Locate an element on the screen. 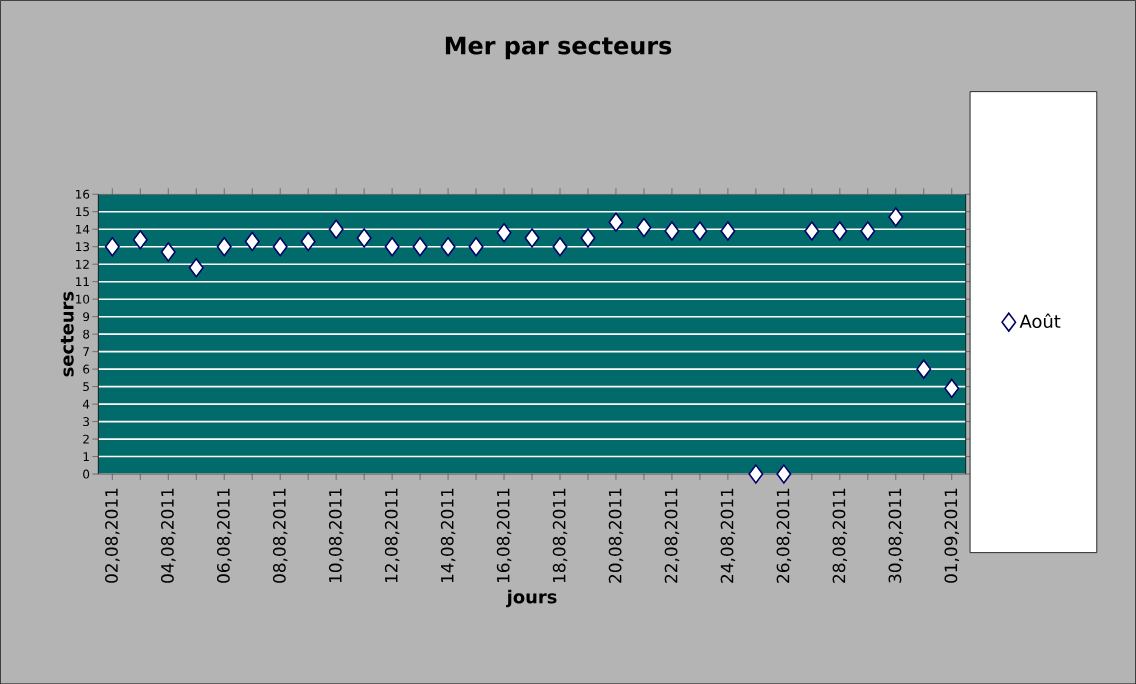 This screenshot has height=684, width=1136. y-axis-title: secteurs is located at coordinates (67, 334).